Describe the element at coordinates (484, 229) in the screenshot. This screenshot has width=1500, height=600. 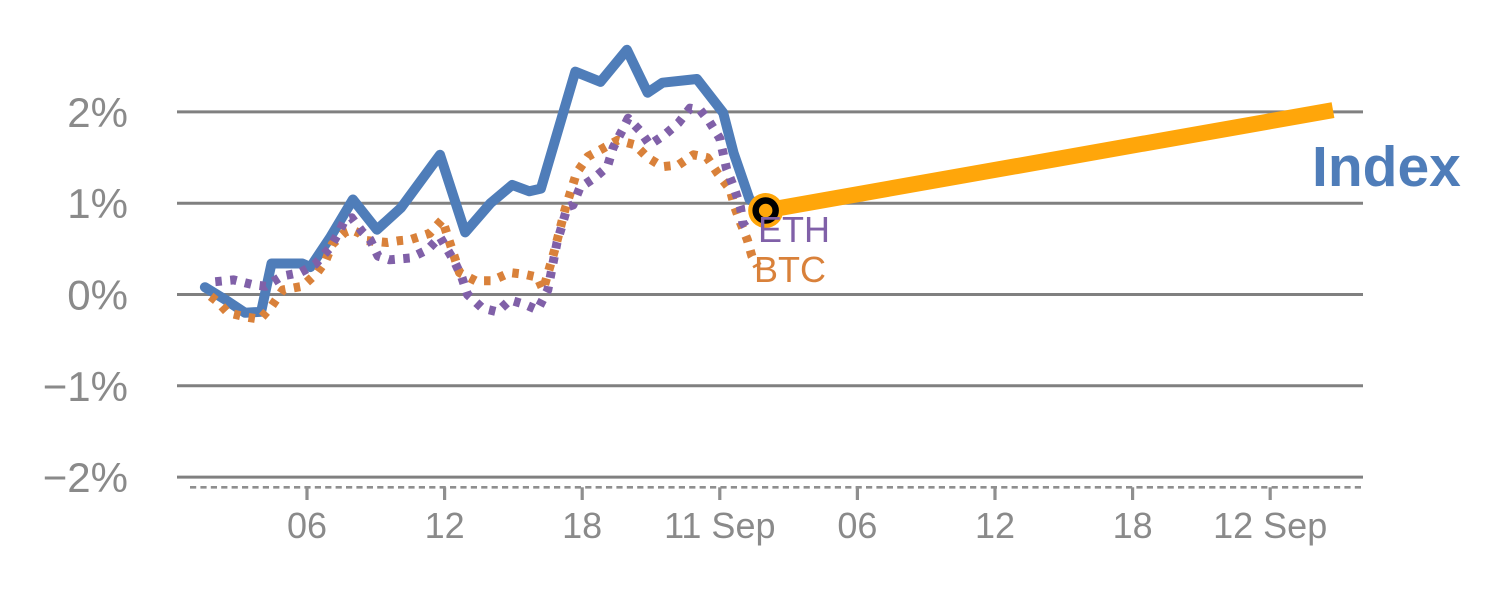
I see `btc-line` at that location.